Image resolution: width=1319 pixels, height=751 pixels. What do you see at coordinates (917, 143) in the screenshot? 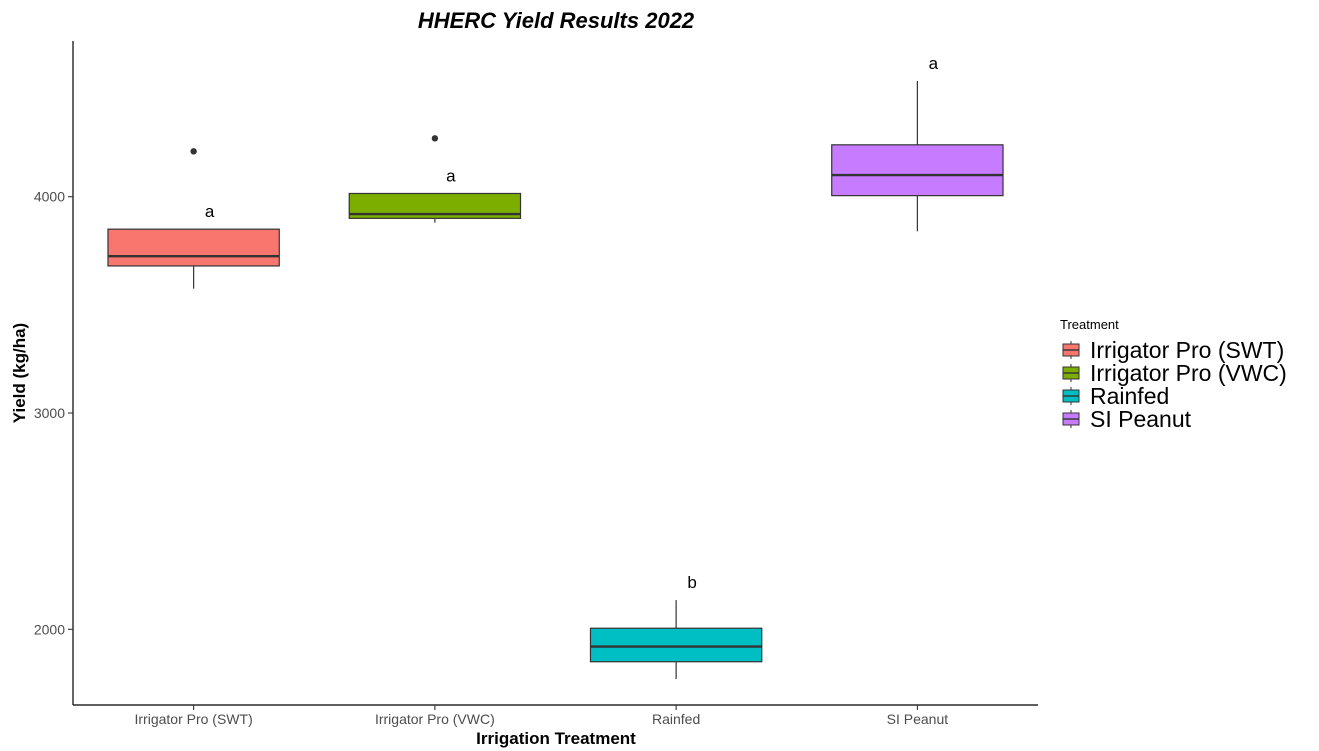
I see `box-si-peanut: a` at bounding box center [917, 143].